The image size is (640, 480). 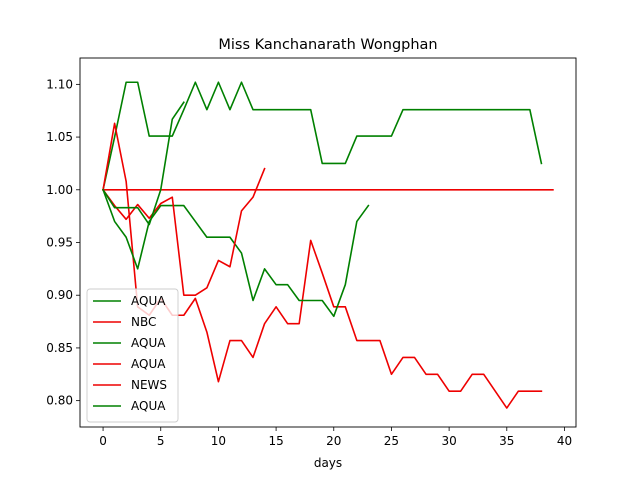 I want to click on x-tick-label: 40, so click(x=564, y=441).